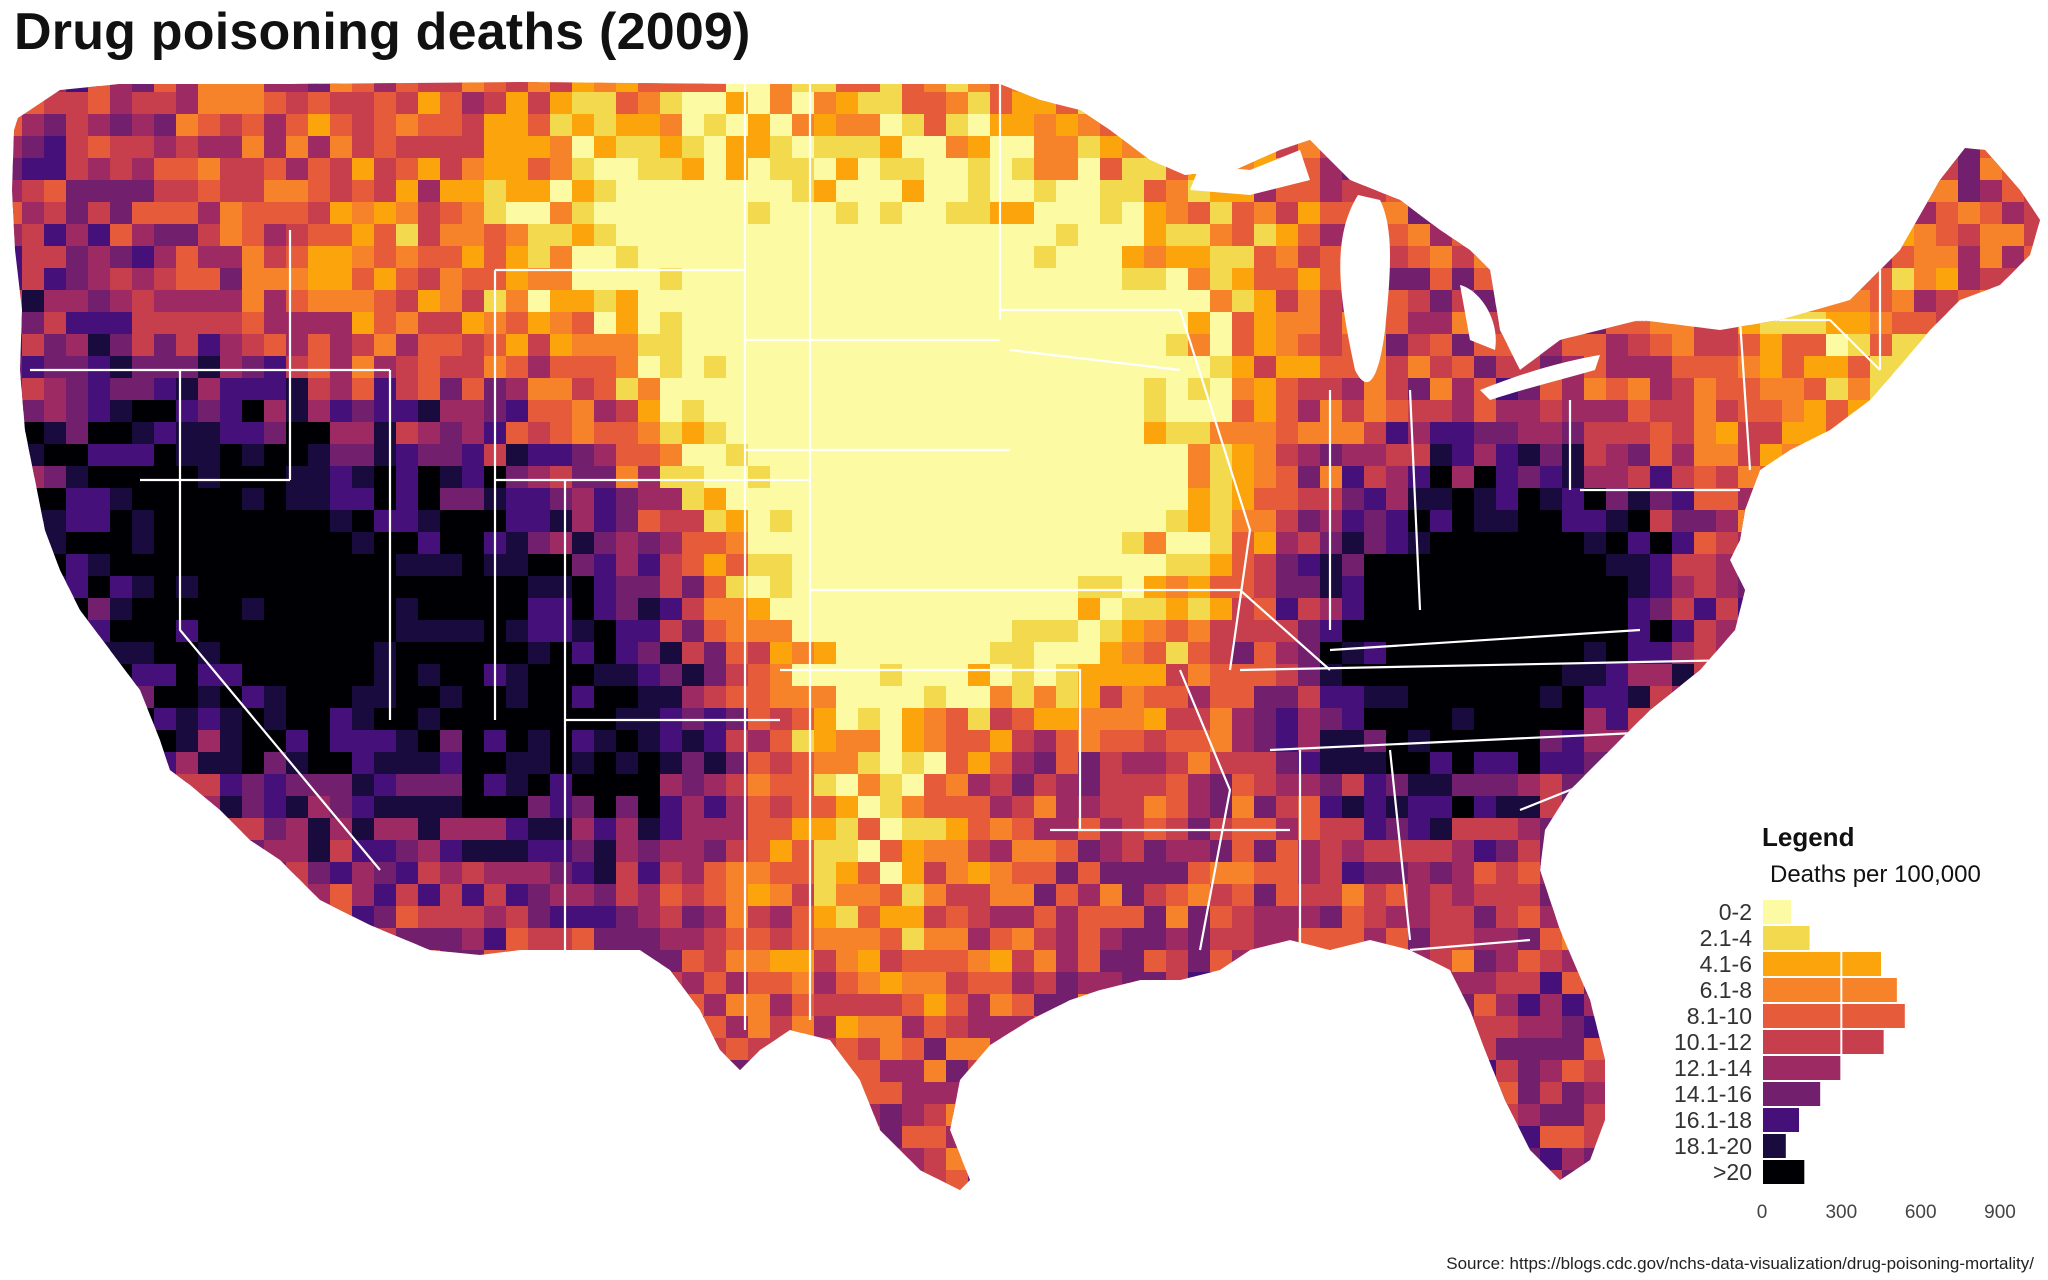 The width and height of the screenshot is (2048, 1280). What do you see at coordinates (1713, 1120) in the screenshot?
I see `legend-category-label: 16.1-18` at bounding box center [1713, 1120].